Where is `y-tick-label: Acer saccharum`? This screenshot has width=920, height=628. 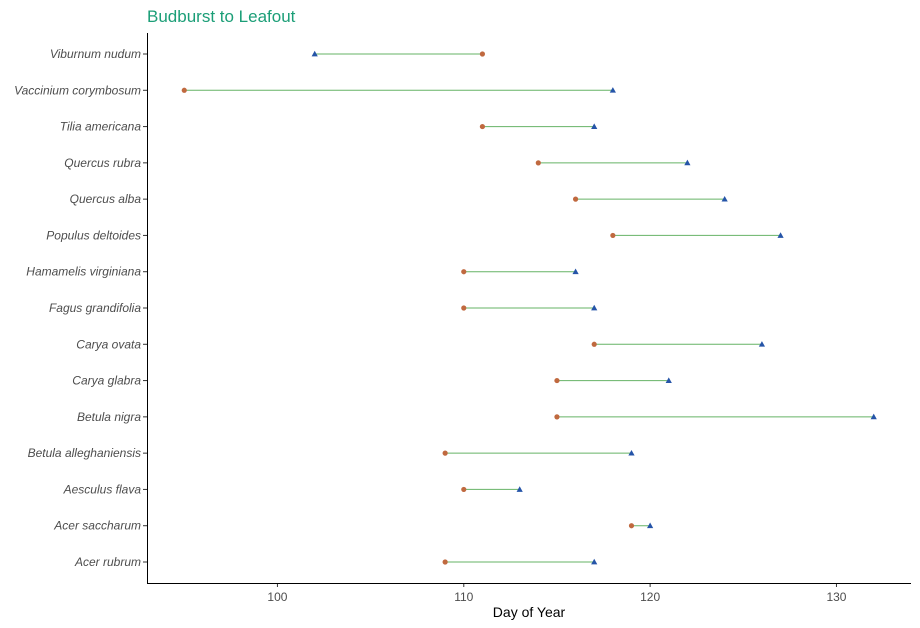 y-tick-label: Acer saccharum is located at coordinates (97, 526).